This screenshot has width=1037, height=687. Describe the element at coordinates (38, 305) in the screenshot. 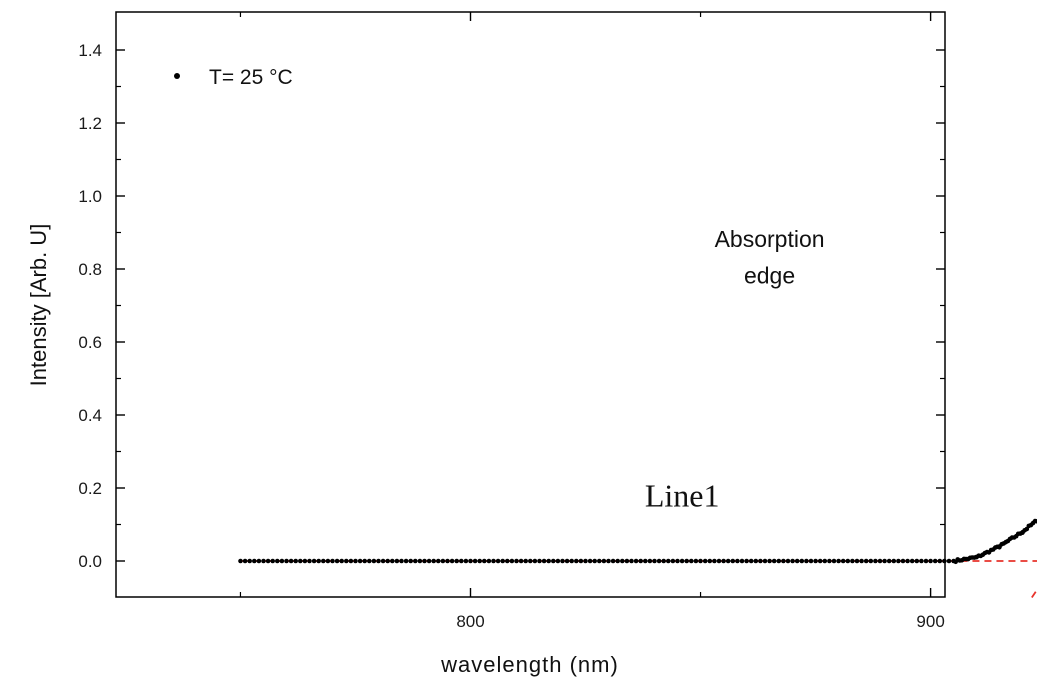

I see `y-axis-title: Intensity [Arb. U]` at that location.